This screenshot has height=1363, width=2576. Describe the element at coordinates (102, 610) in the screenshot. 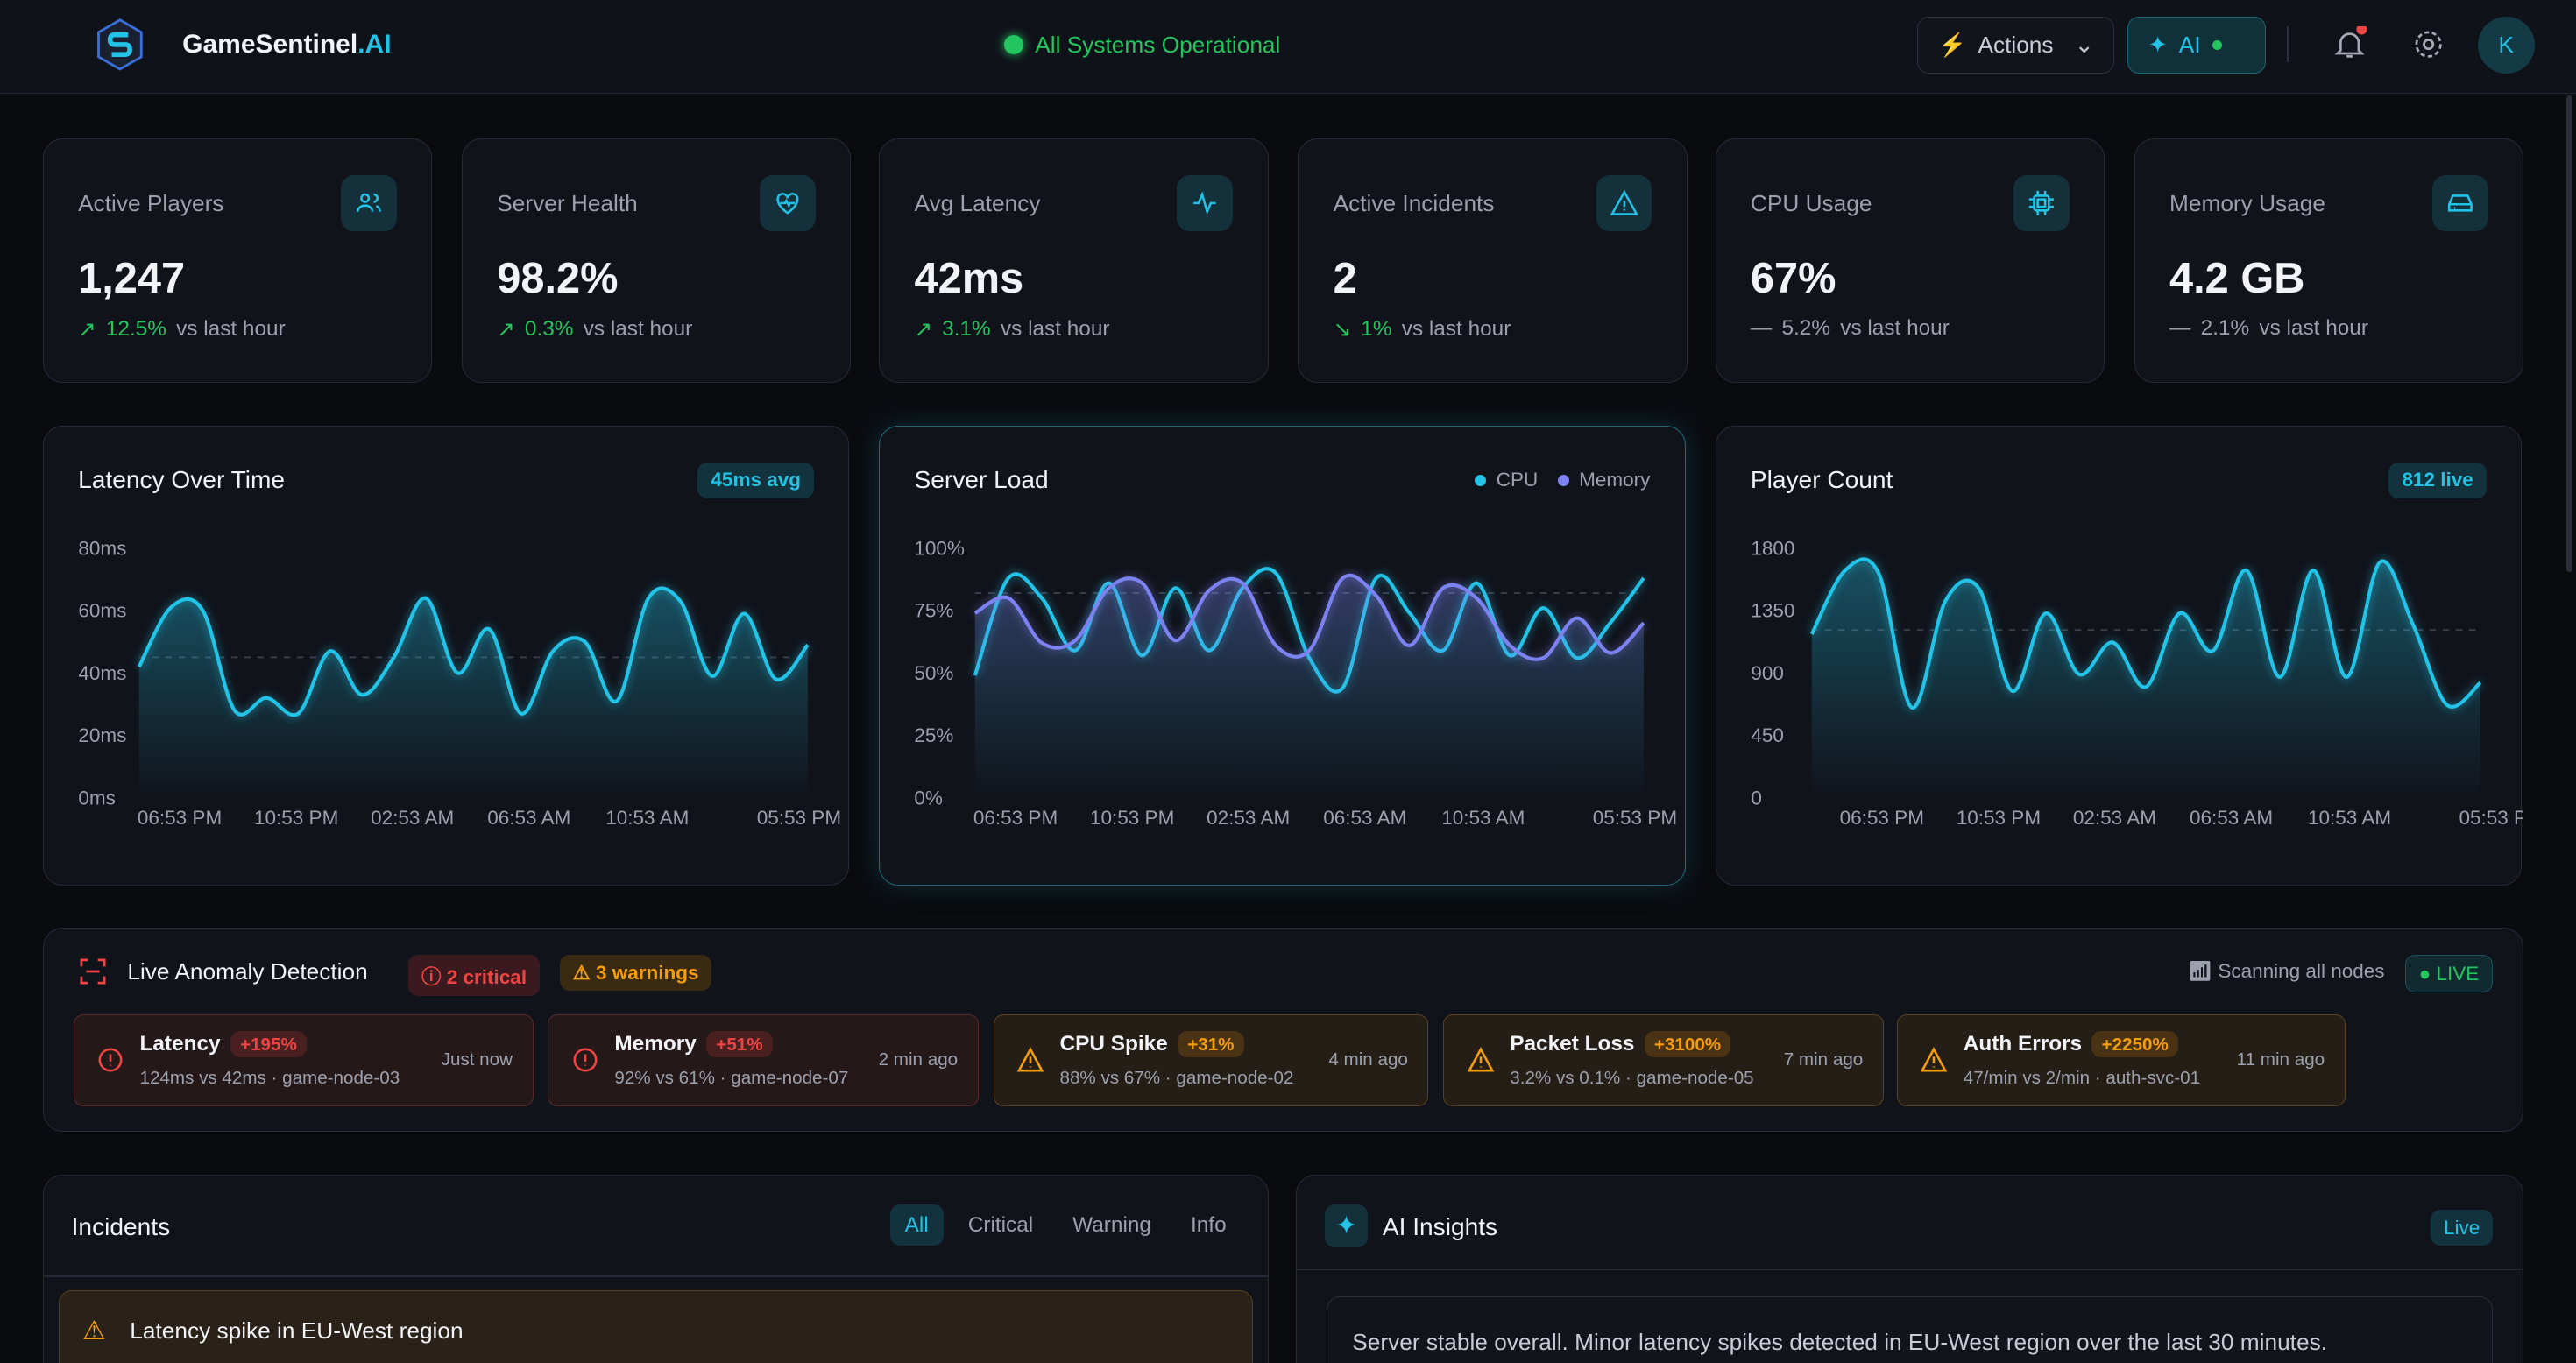

I see `y-tick-label: 60ms` at that location.